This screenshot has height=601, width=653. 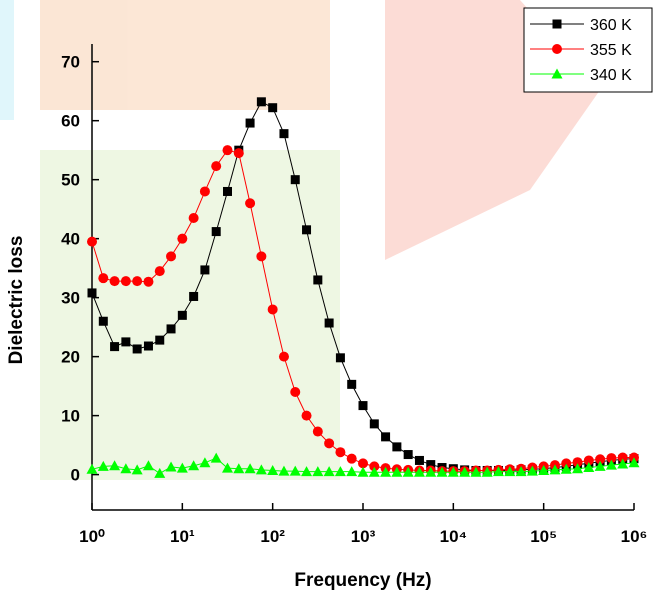 I want to click on y-tick-label: 0, so click(x=75, y=475).